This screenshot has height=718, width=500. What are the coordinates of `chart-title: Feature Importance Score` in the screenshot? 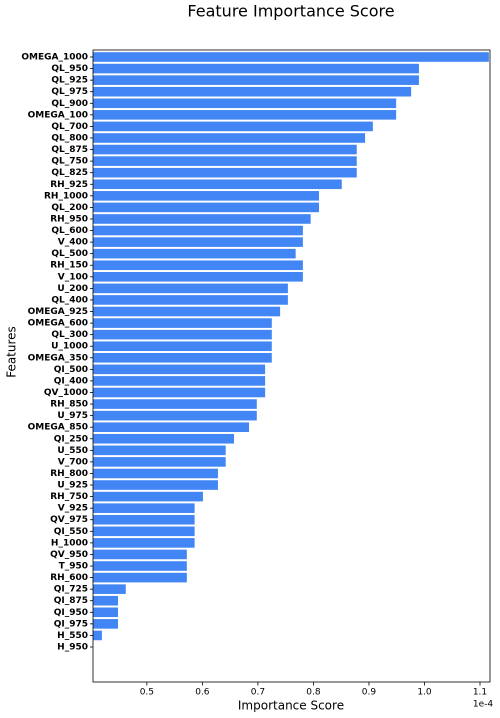 It's located at (290, 11).